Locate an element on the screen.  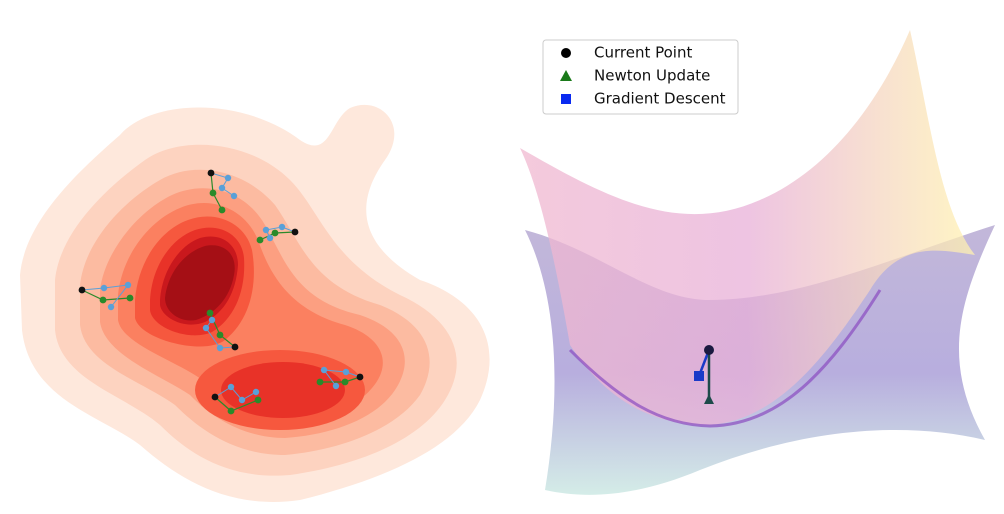
legend-label: Newton Update is located at coordinates (652, 76).